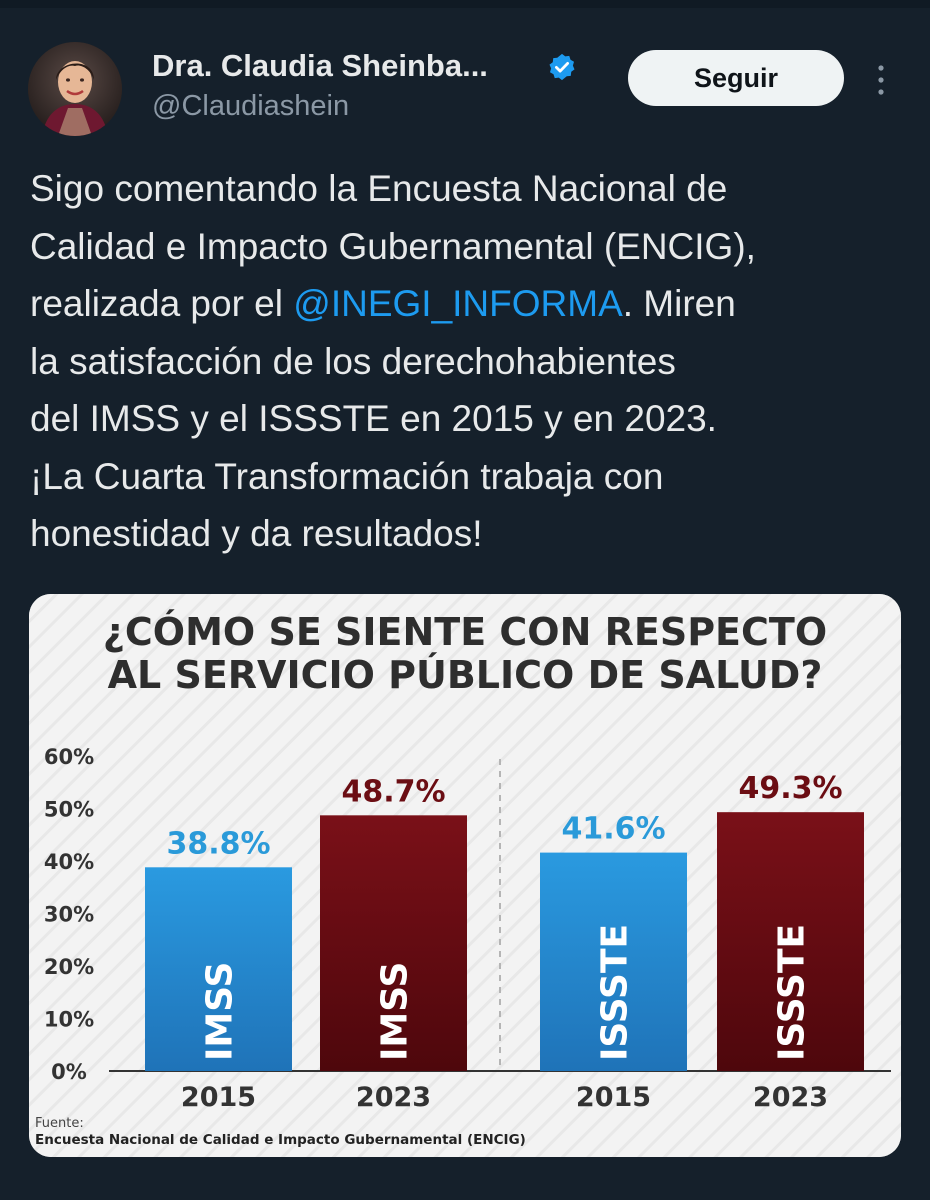 The width and height of the screenshot is (930, 1200). What do you see at coordinates (373, 418) in the screenshot?
I see `tweet-line: del IMSS y el ISSSTE en 2015 y en 2023.` at bounding box center [373, 418].